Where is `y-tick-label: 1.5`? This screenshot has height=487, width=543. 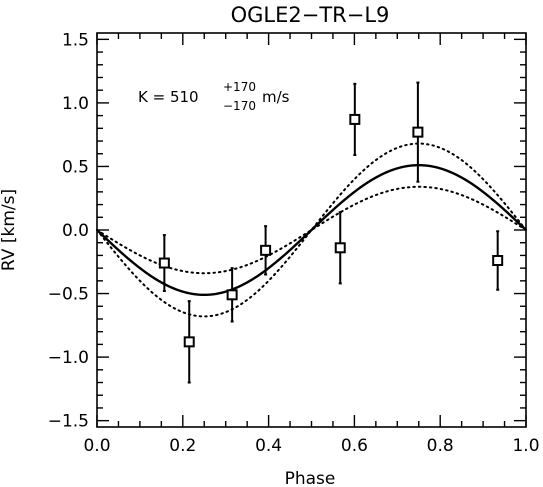 y-tick-label: 1.5 is located at coordinates (75, 40).